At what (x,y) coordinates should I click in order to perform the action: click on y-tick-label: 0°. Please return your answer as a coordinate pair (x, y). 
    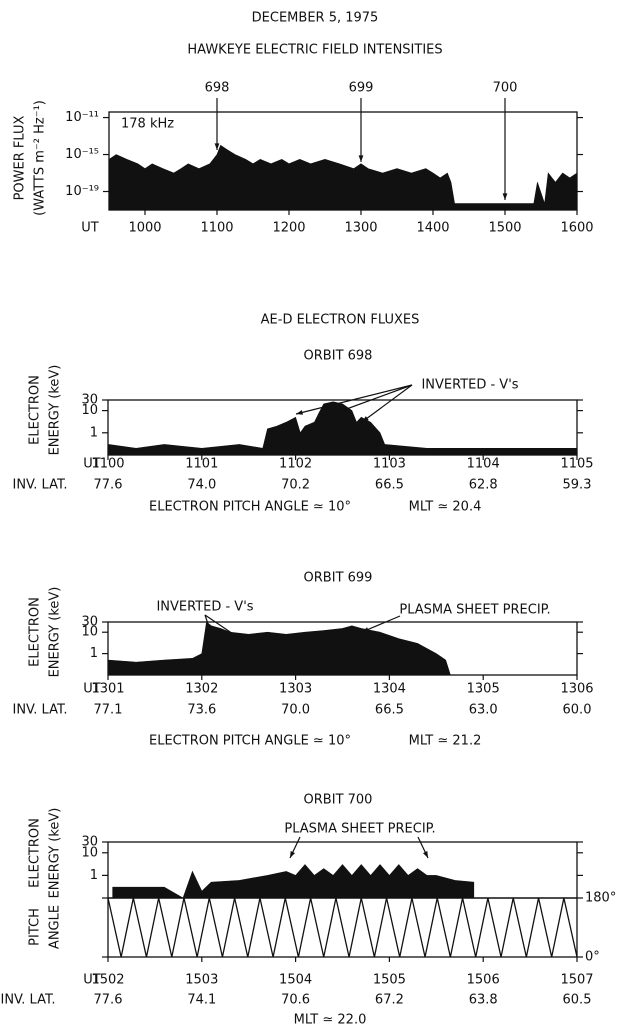
    Looking at the image, I should click on (592, 957).